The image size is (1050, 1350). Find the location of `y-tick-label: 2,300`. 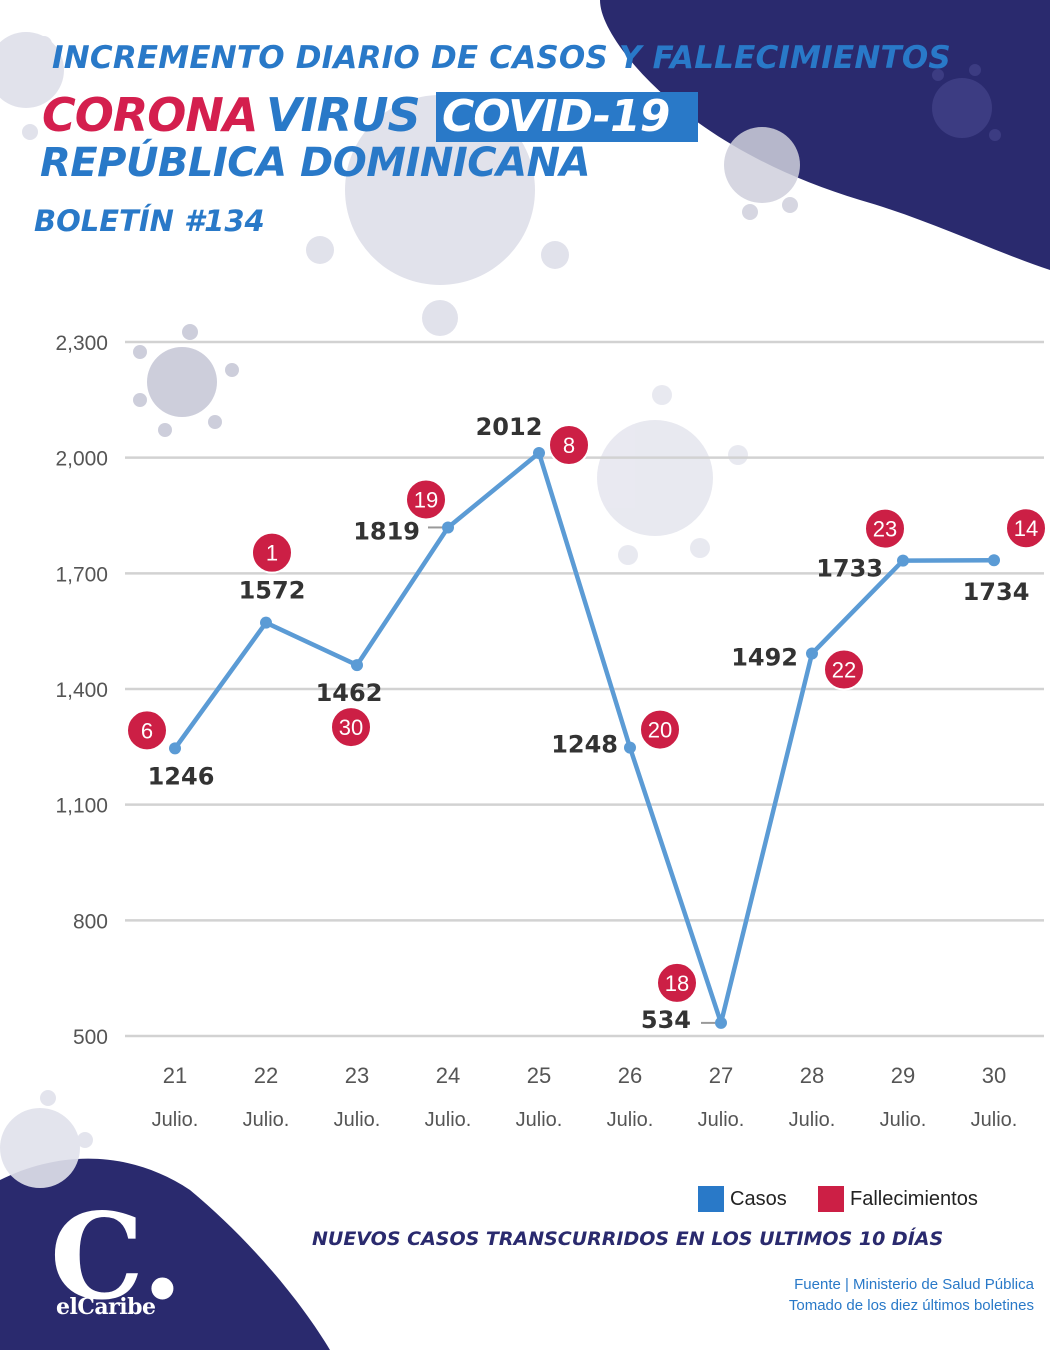

y-tick-label: 2,300 is located at coordinates (81, 343).